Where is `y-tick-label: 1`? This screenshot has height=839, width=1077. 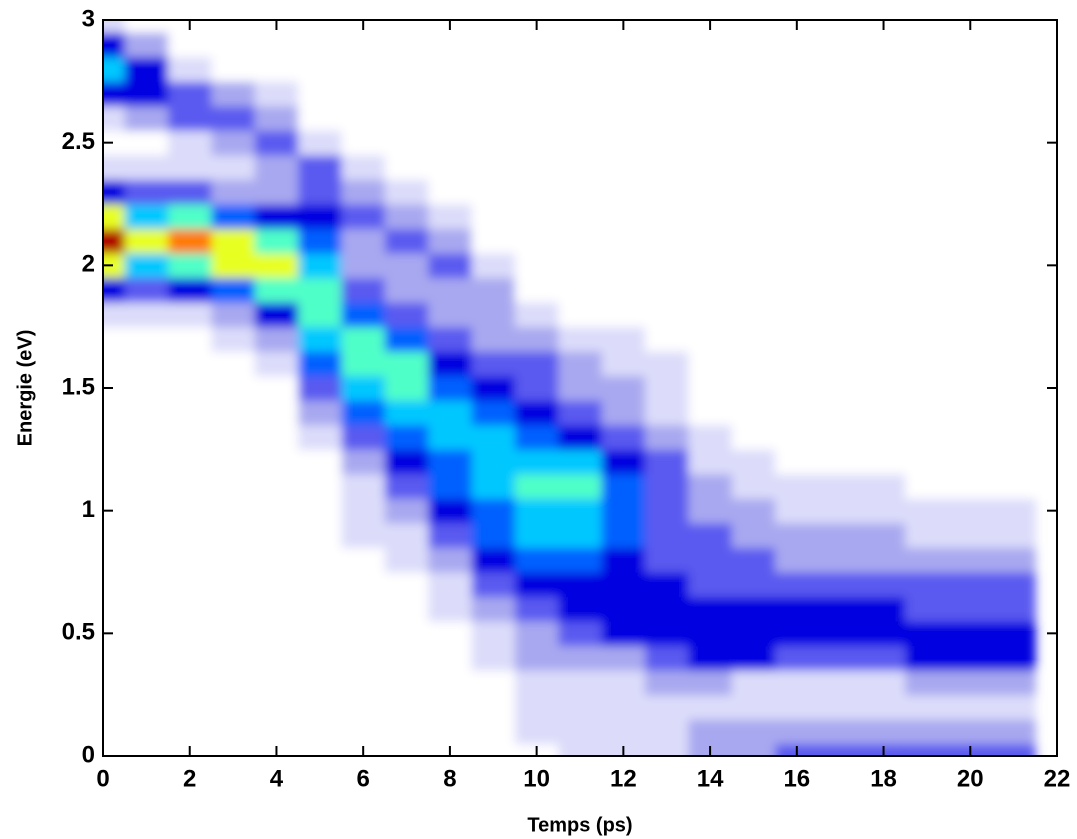
y-tick-label: 1 is located at coordinates (88, 509).